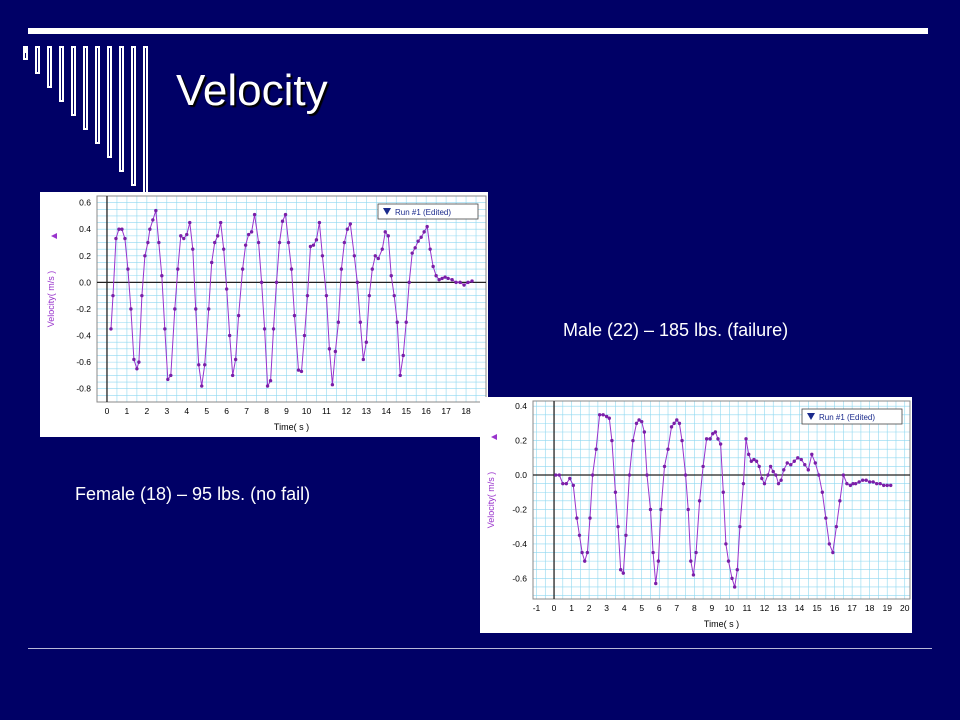  What do you see at coordinates (426, 411) in the screenshot?
I see `x-tick-label: 16` at bounding box center [426, 411].